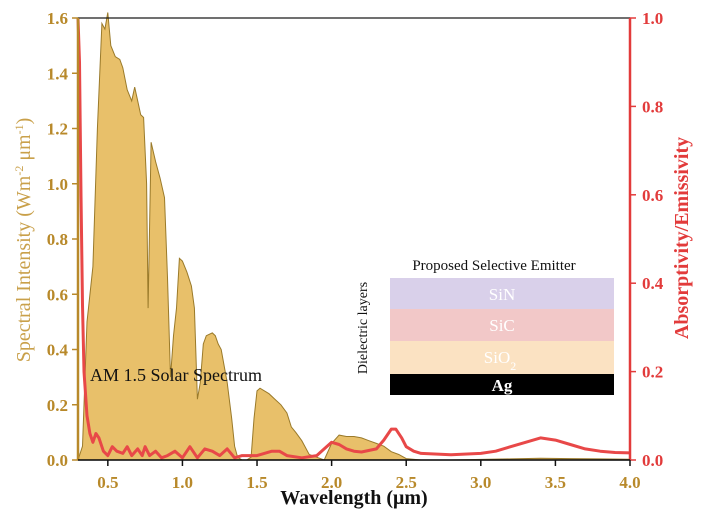 The image size is (706, 514). I want to click on solar-annotation: AM 1.5 Solar Spectrum, so click(176, 375).